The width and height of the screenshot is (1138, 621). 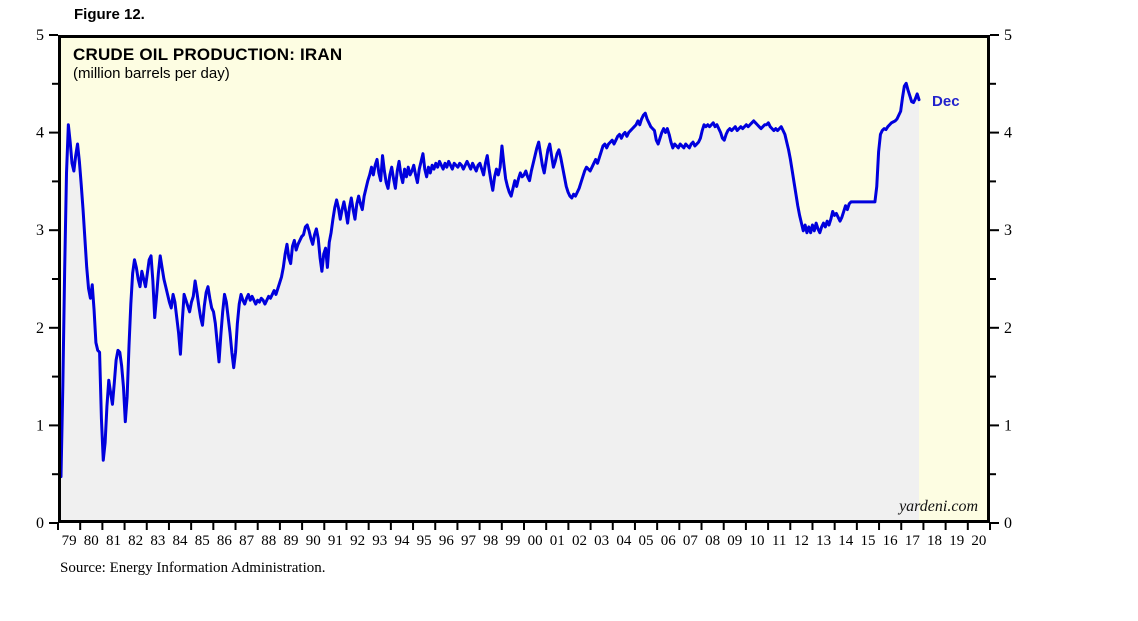 I want to click on x-tick-label: 02, so click(x=579, y=541).